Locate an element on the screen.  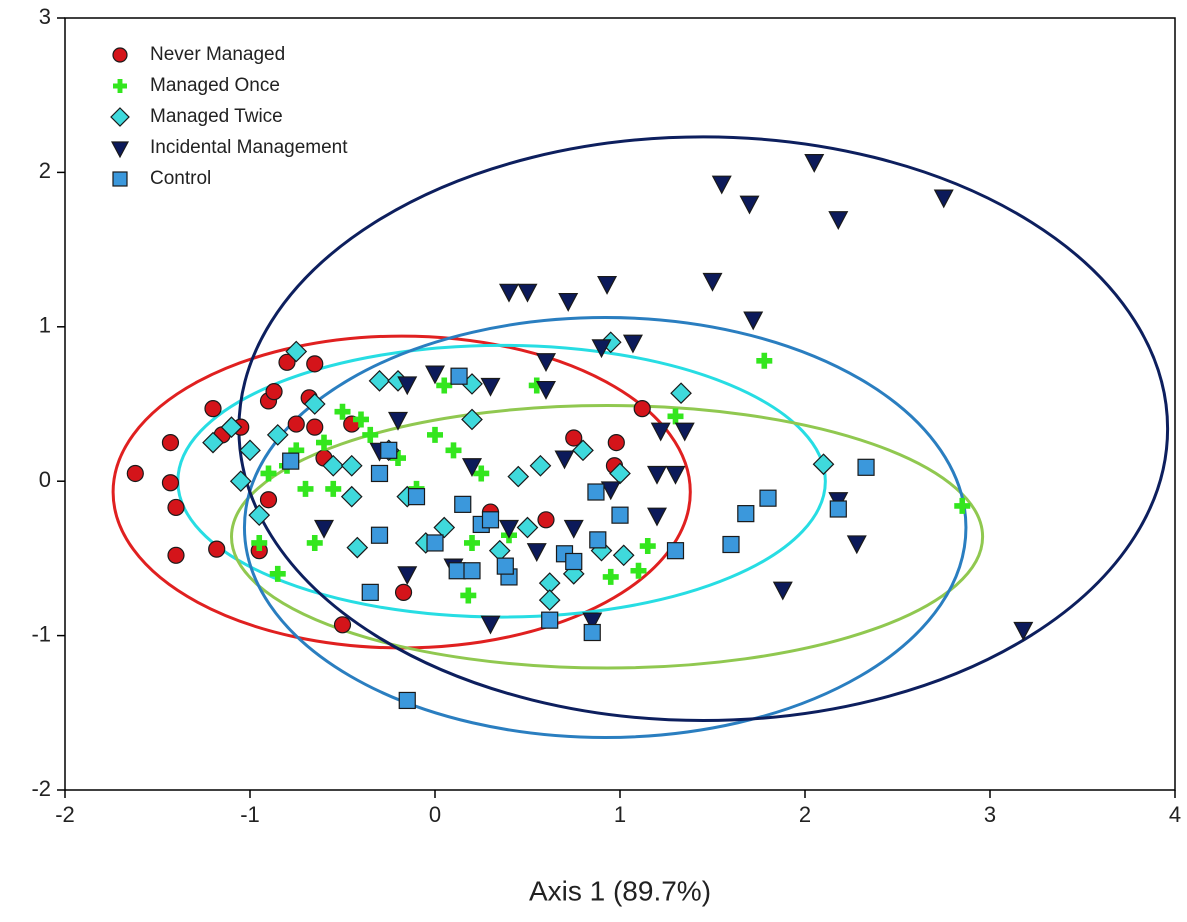
x-tick-label: 3 is located at coordinates (990, 814).